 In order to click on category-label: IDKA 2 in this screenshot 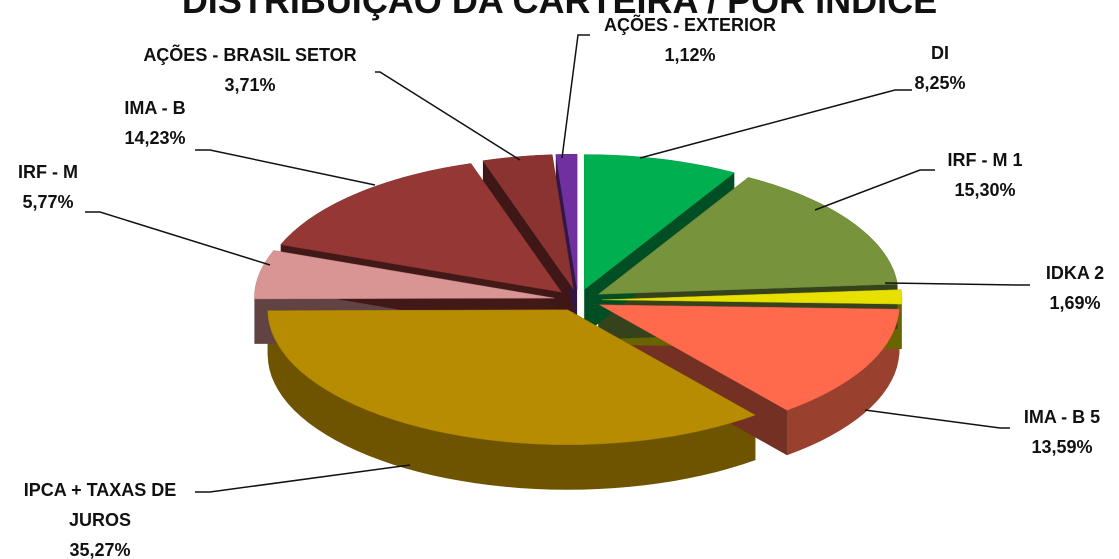, I will do `click(1075, 273)`.